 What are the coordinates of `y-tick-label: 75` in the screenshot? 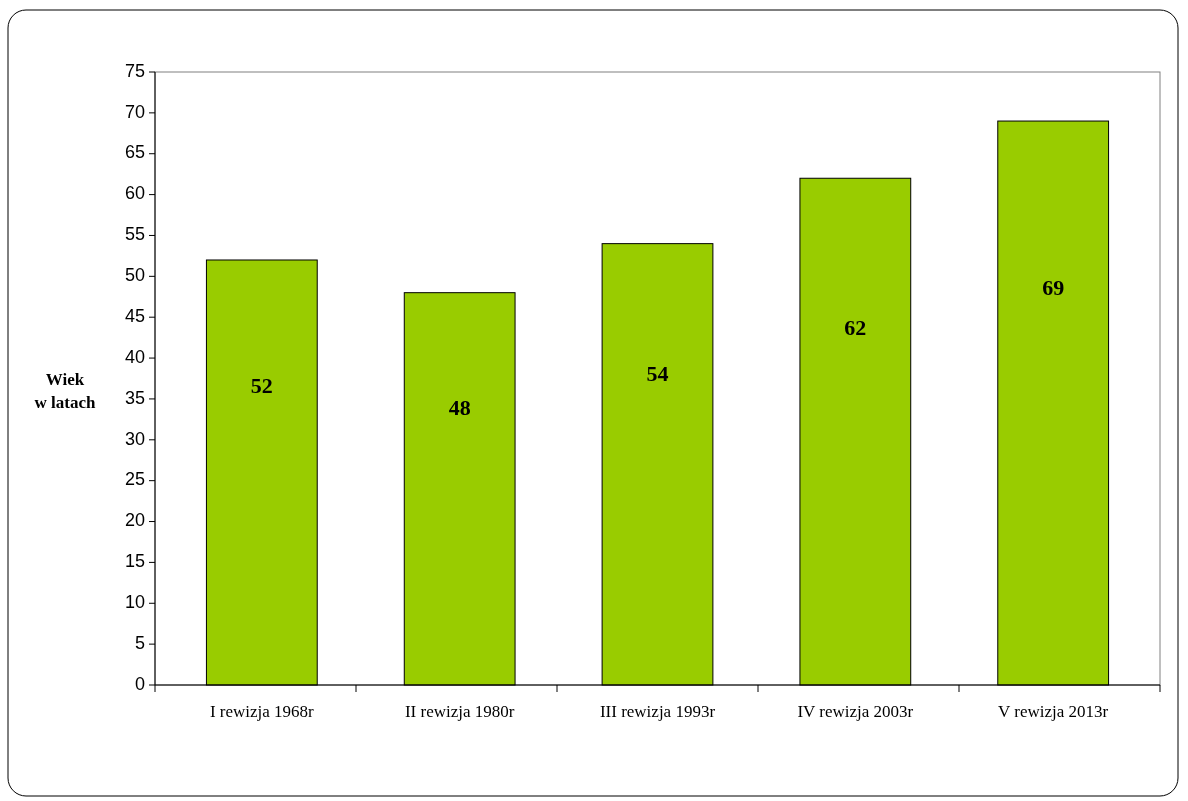 It's located at (134, 70).